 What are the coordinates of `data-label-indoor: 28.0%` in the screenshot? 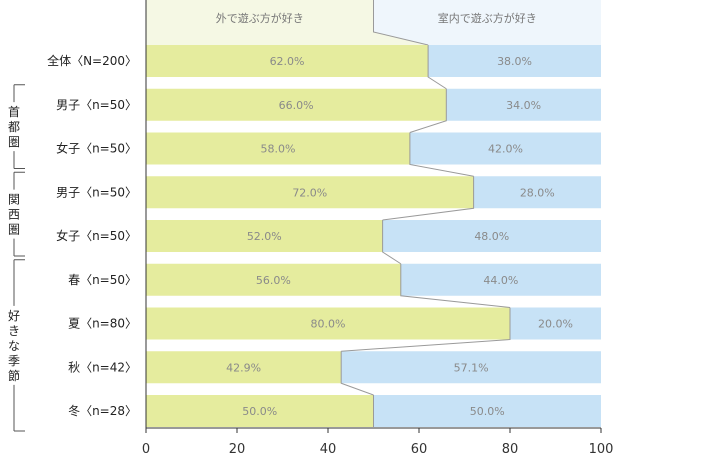 It's located at (537, 192).